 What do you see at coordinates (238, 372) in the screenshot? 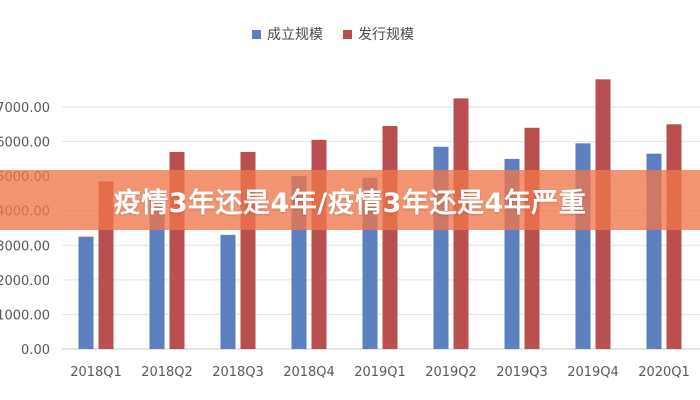
I see `x-tick-label: 2018Q3` at bounding box center [238, 372].